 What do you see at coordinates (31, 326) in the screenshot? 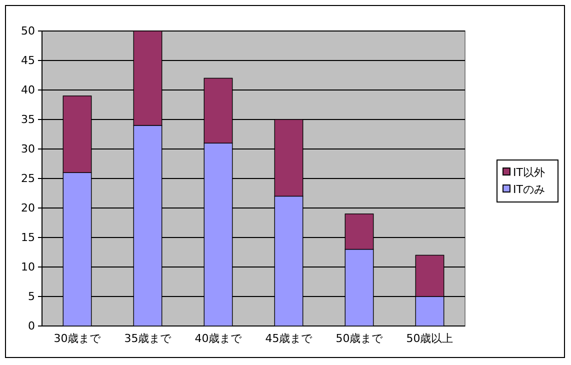
I see `y-tick-label: 0` at bounding box center [31, 326].